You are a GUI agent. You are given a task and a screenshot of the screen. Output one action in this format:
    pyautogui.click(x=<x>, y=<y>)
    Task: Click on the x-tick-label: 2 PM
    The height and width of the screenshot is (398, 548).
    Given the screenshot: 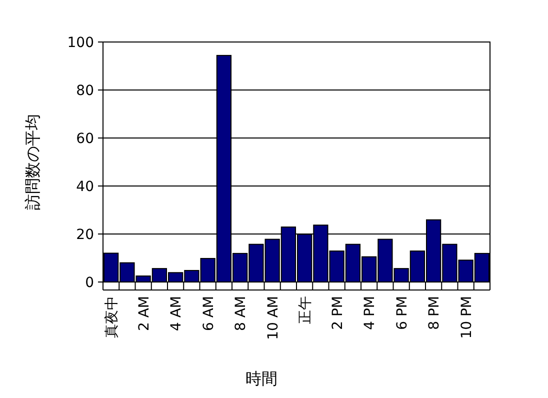 What is the action you would take?
    pyautogui.click(x=338, y=313)
    